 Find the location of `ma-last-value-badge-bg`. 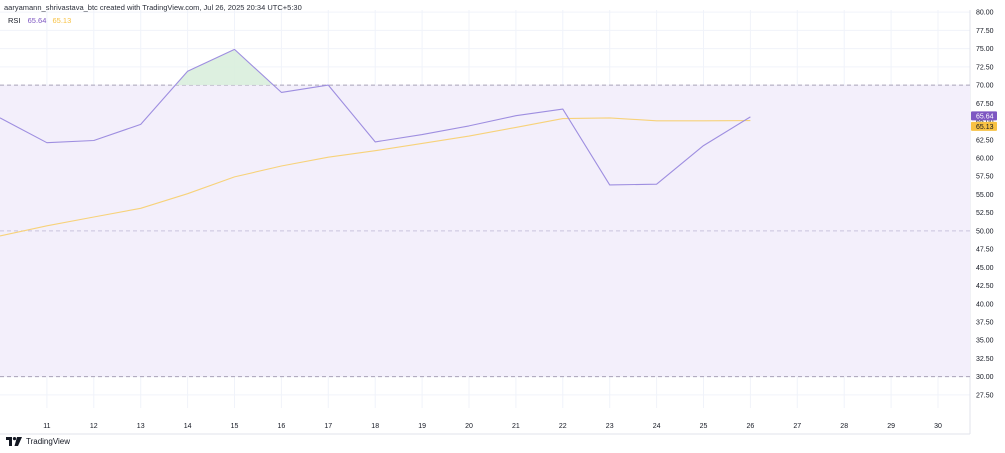

ma-last-value-badge-bg is located at coordinates (984, 126).